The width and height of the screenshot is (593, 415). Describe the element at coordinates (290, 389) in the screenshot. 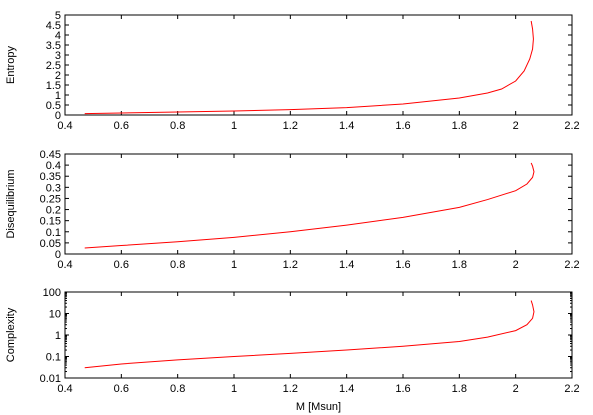

I see `complexity-x-tick-label: 1.2` at that location.